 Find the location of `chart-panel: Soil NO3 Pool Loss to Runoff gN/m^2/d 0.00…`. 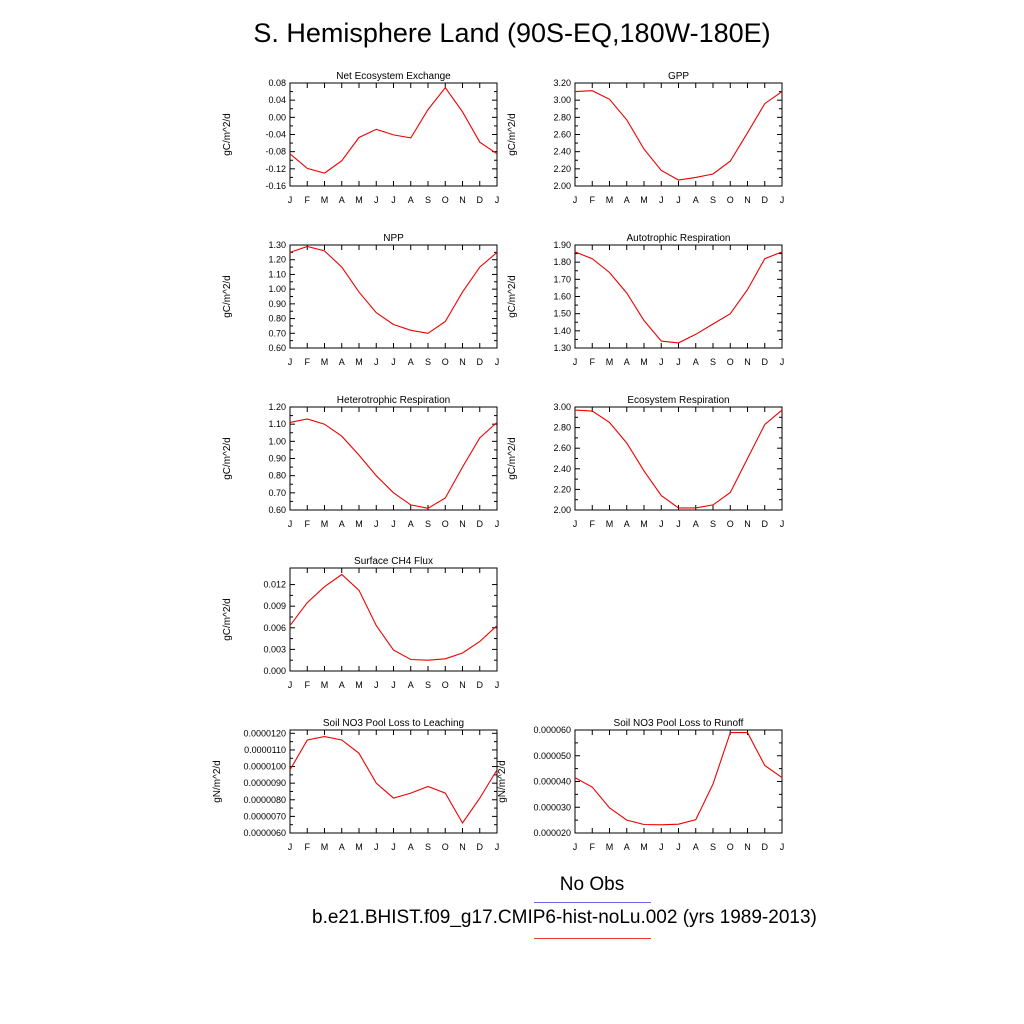

chart-panel: Soil NO3 Pool Loss to Runoff gN/m^2/d 0.00… is located at coordinates (640, 785).